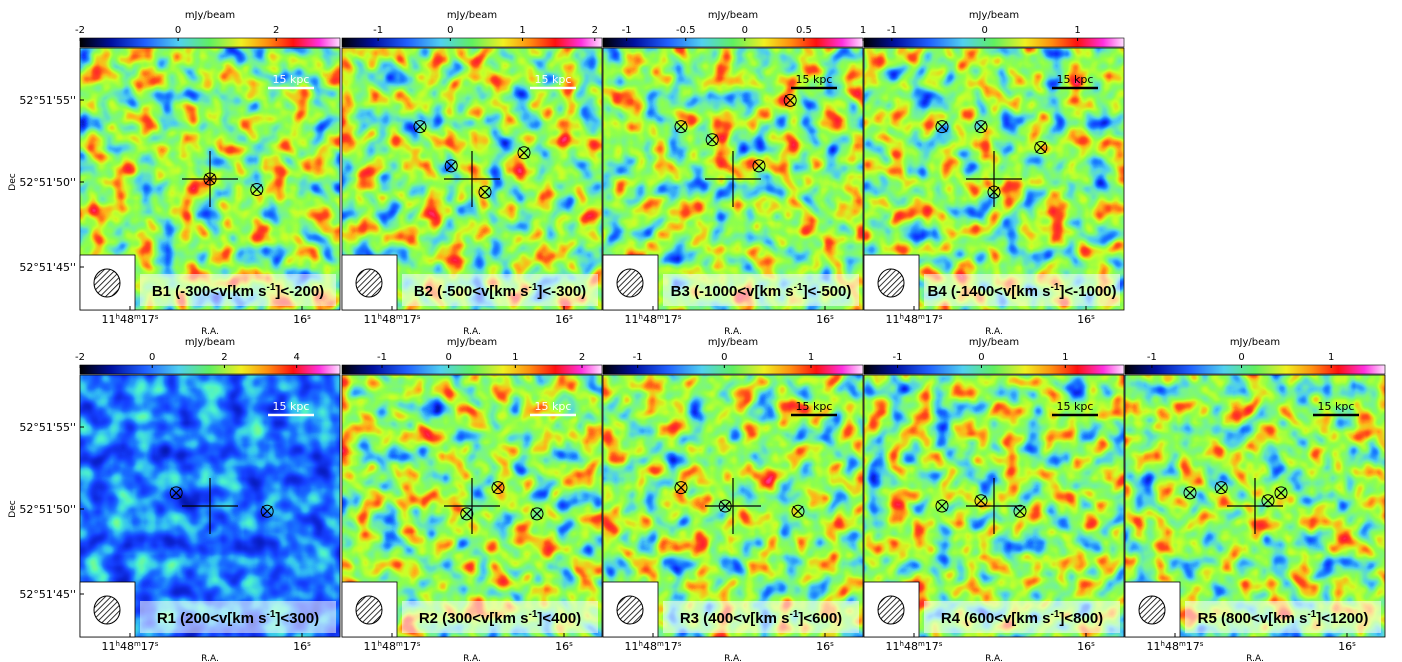 This screenshot has width=1402, height=662. I want to click on panel-label: B4 (-1400<v[km s-1]<-1000), so click(1021, 291).